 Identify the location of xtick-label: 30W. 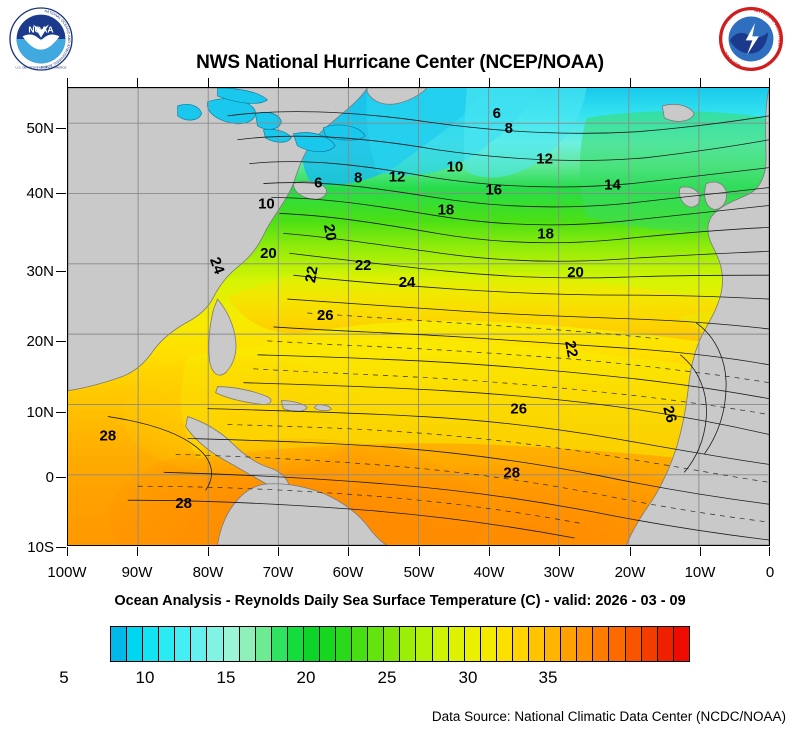
(559, 572).